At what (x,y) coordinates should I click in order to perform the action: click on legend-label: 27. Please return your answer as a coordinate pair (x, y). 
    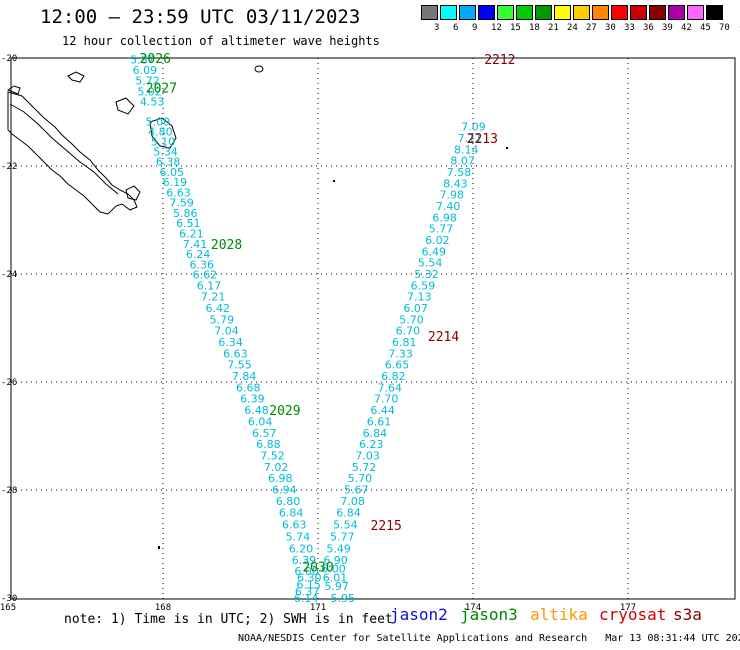
    Looking at the image, I should click on (591, 28).